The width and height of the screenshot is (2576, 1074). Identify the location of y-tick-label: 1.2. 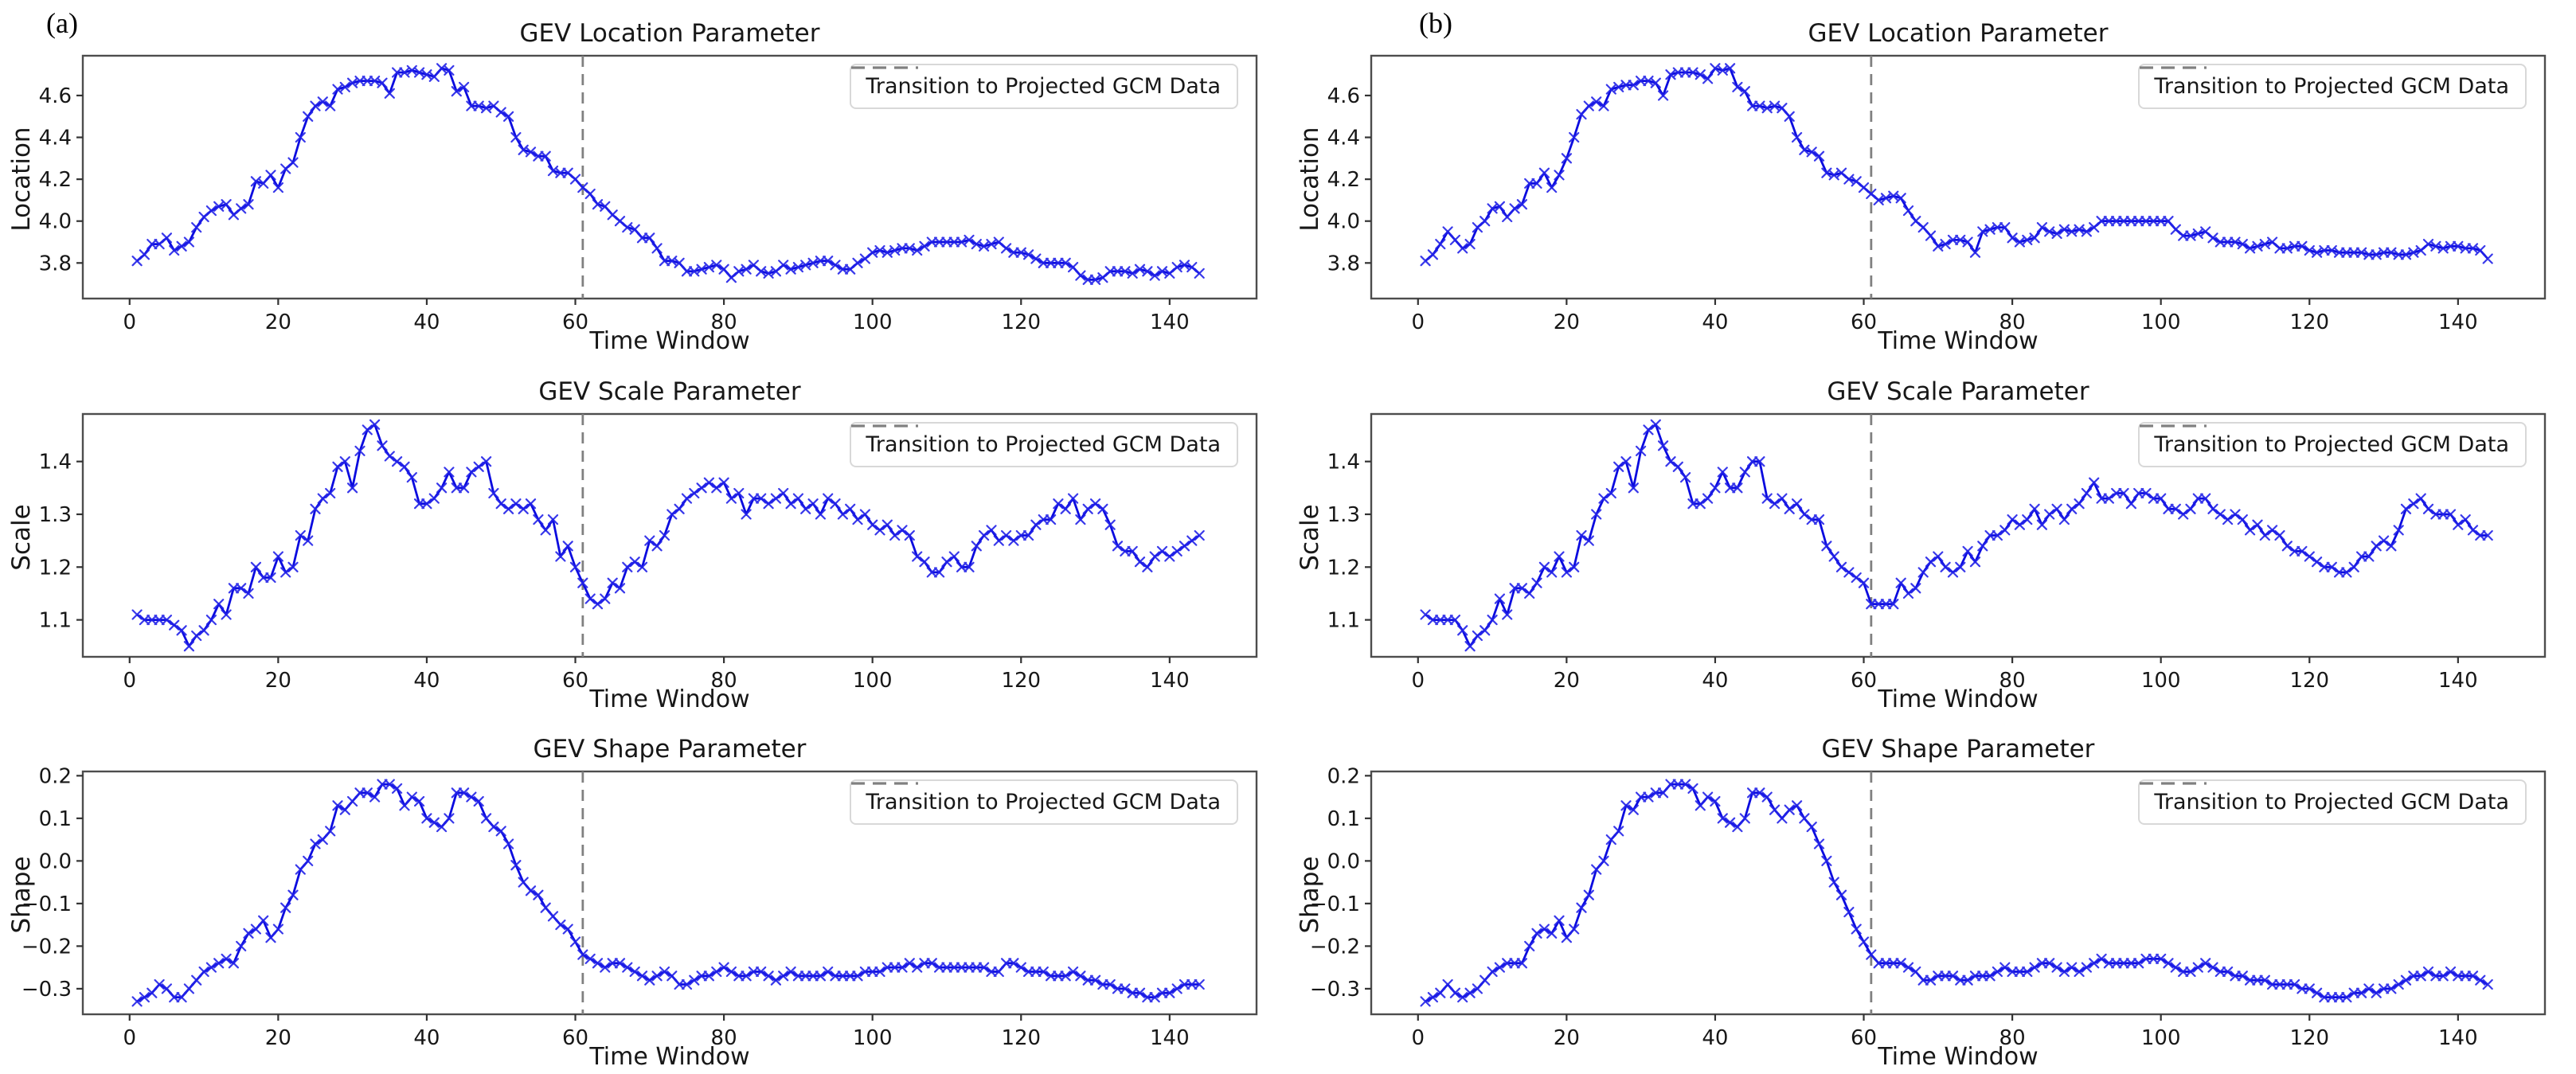
(56, 568).